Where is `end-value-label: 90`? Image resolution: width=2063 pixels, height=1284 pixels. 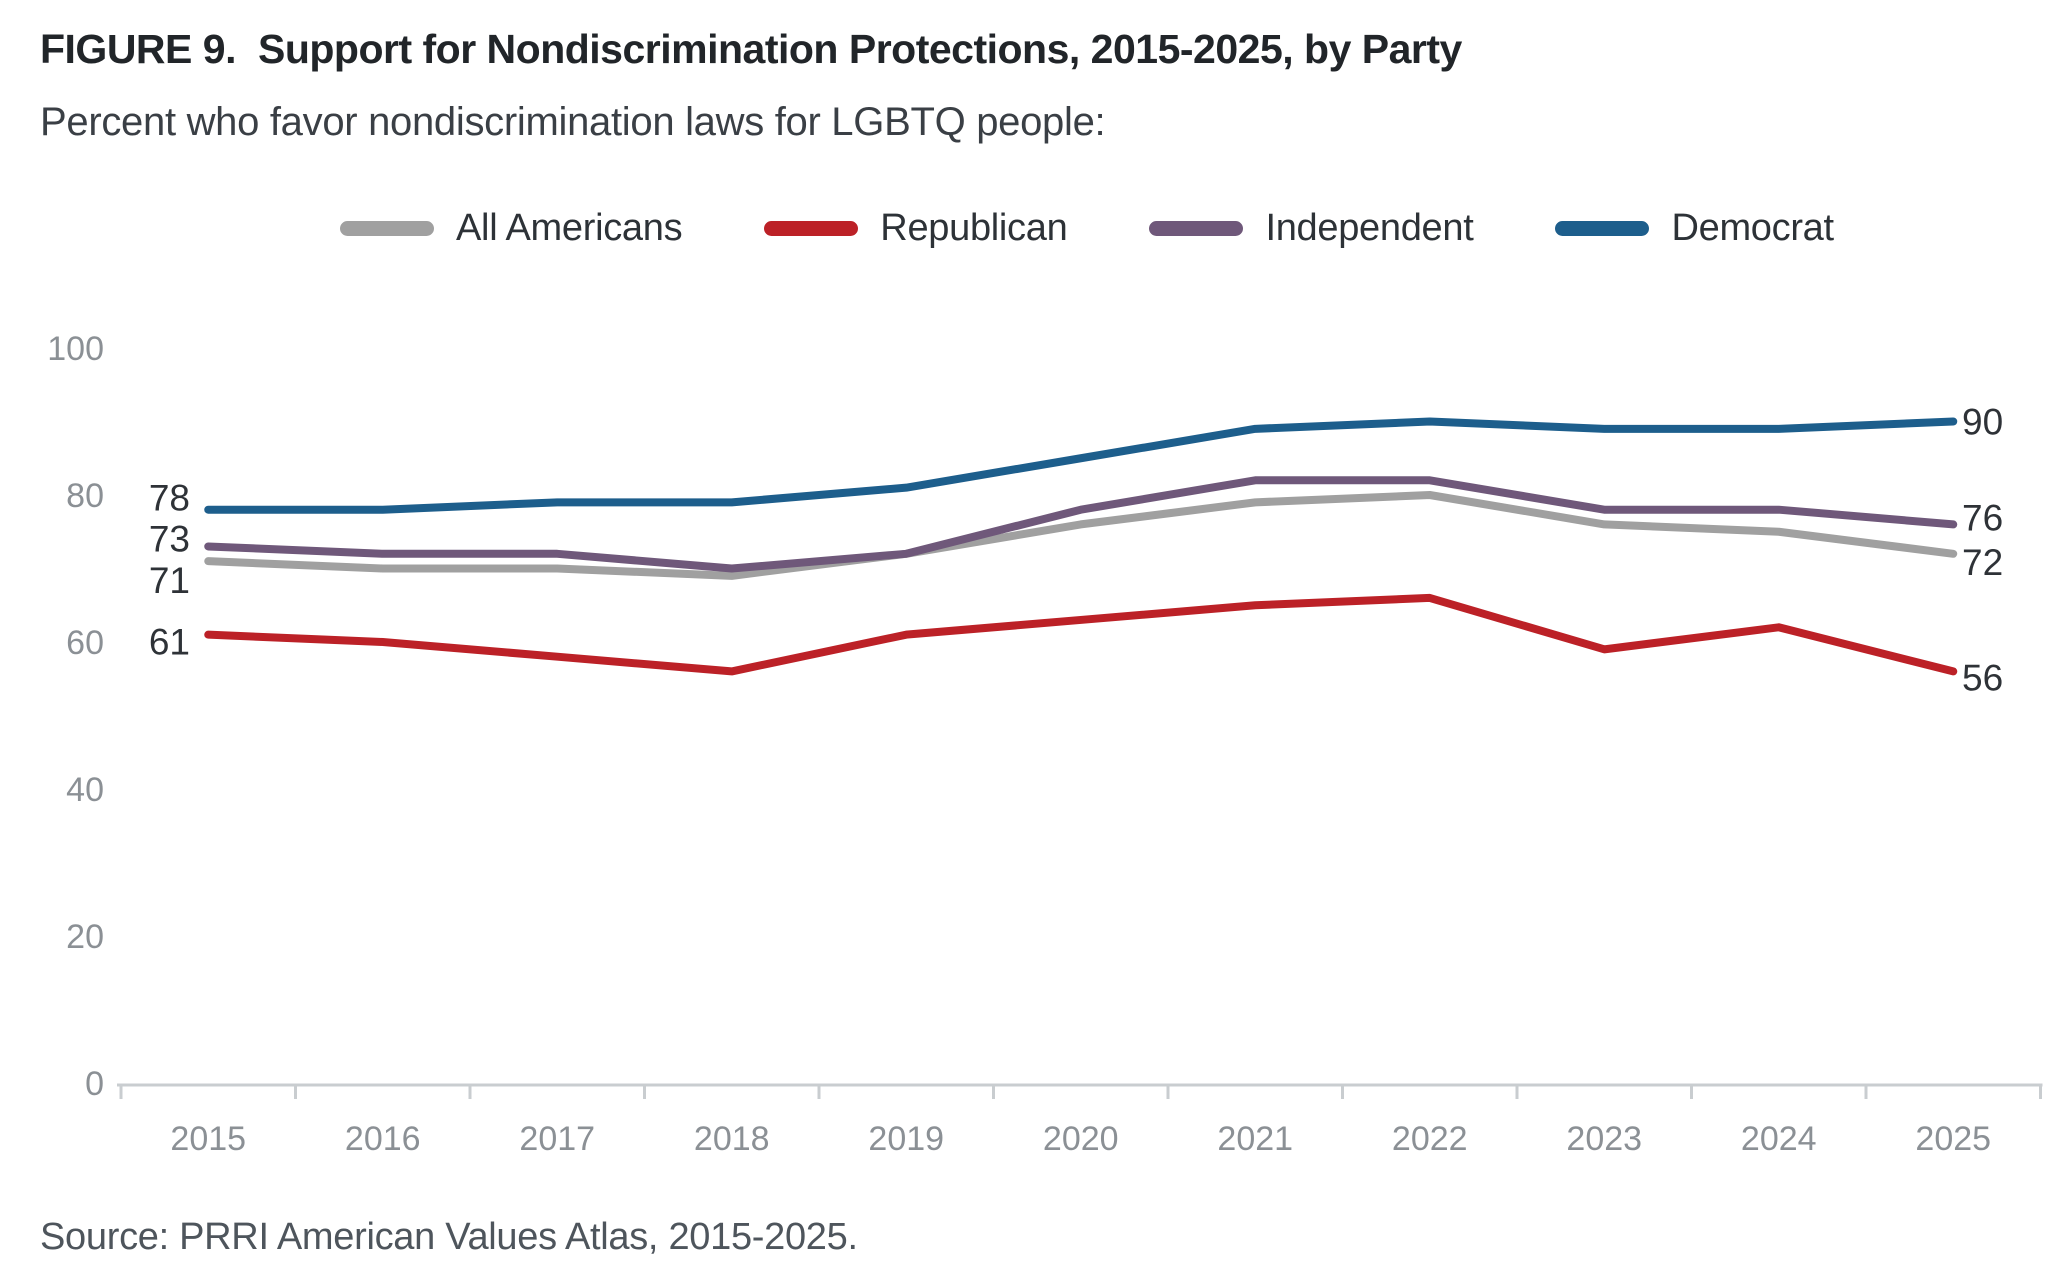 end-value-label: 90 is located at coordinates (1982, 422).